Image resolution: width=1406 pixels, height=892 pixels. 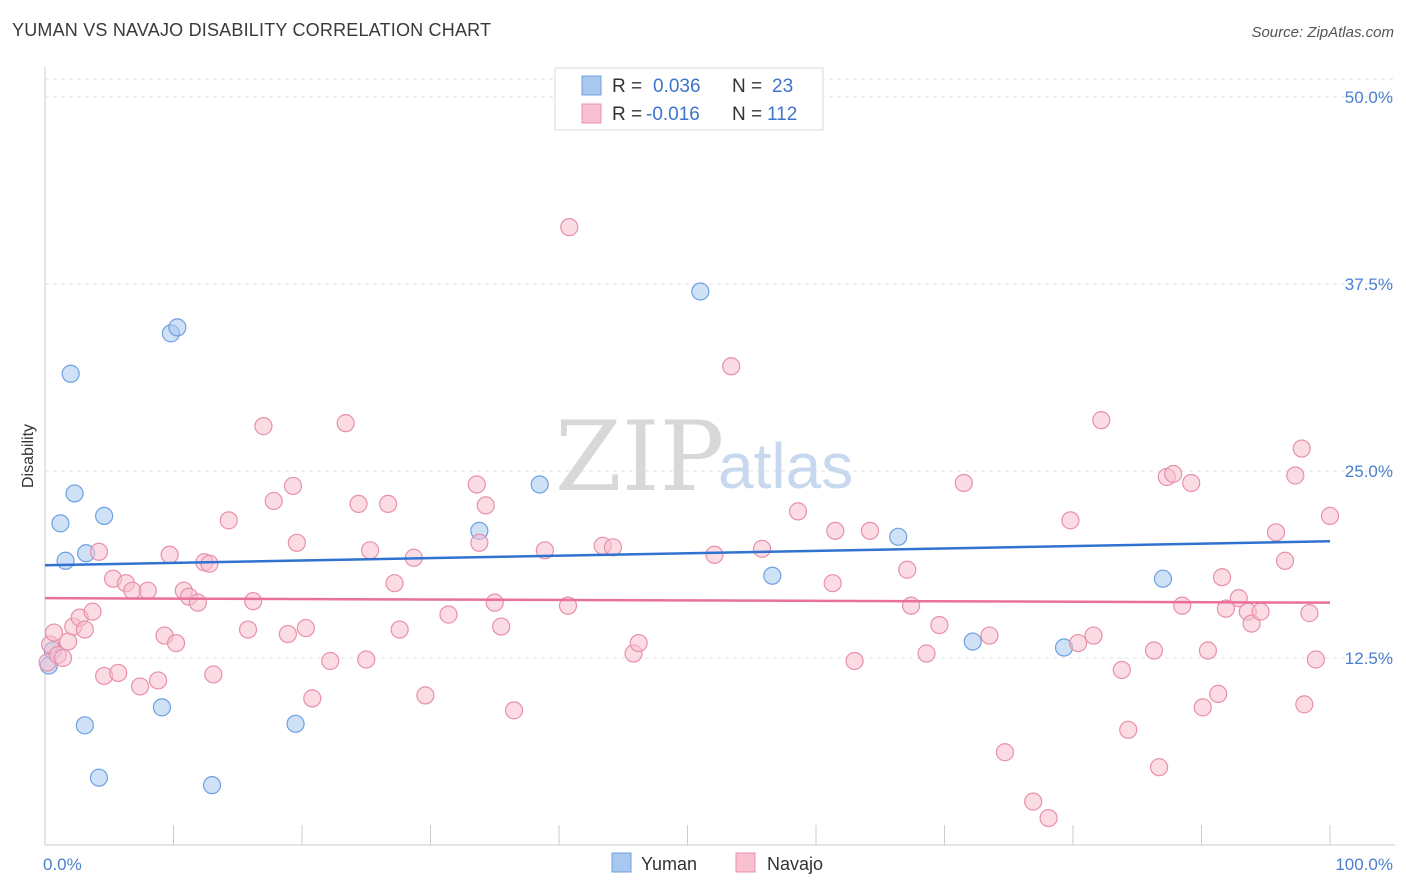 What do you see at coordinates (782, 86) in the screenshot?
I see `legend-n-value-yuman: 23` at bounding box center [782, 86].